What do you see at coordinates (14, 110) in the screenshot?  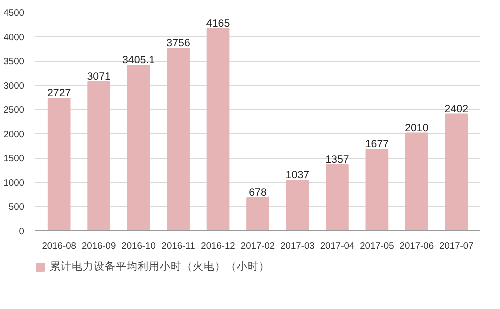 I see `y-tick-label: 2500` at bounding box center [14, 110].